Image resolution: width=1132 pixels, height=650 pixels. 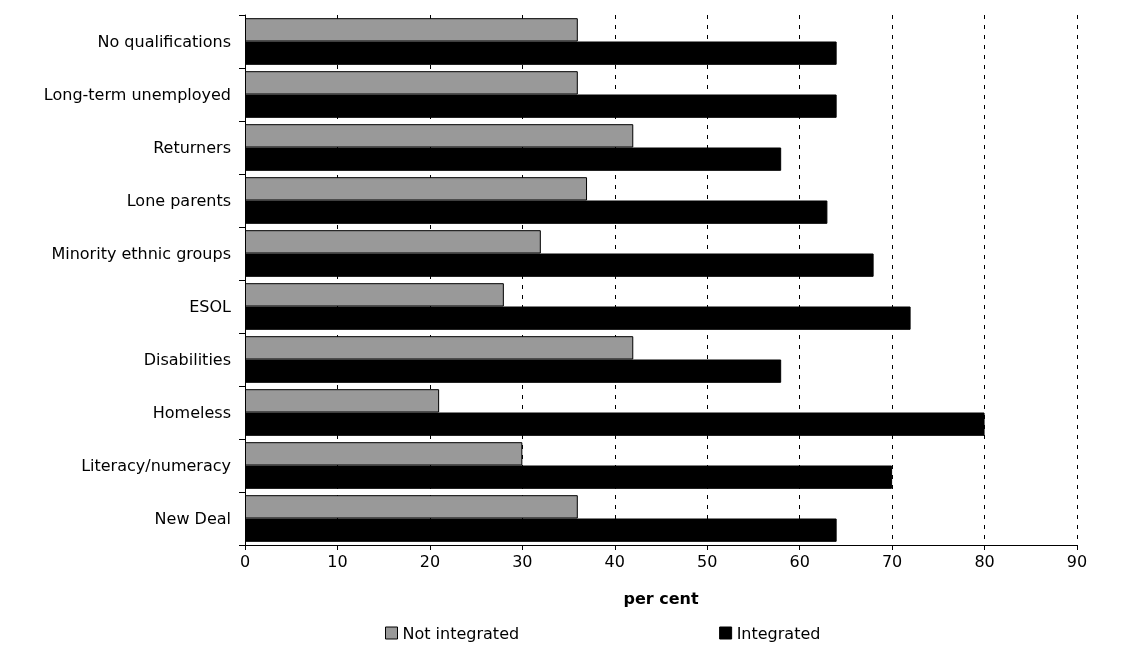 What do you see at coordinates (210, 306) in the screenshot?
I see `y-tick-label: ESOL` at bounding box center [210, 306].